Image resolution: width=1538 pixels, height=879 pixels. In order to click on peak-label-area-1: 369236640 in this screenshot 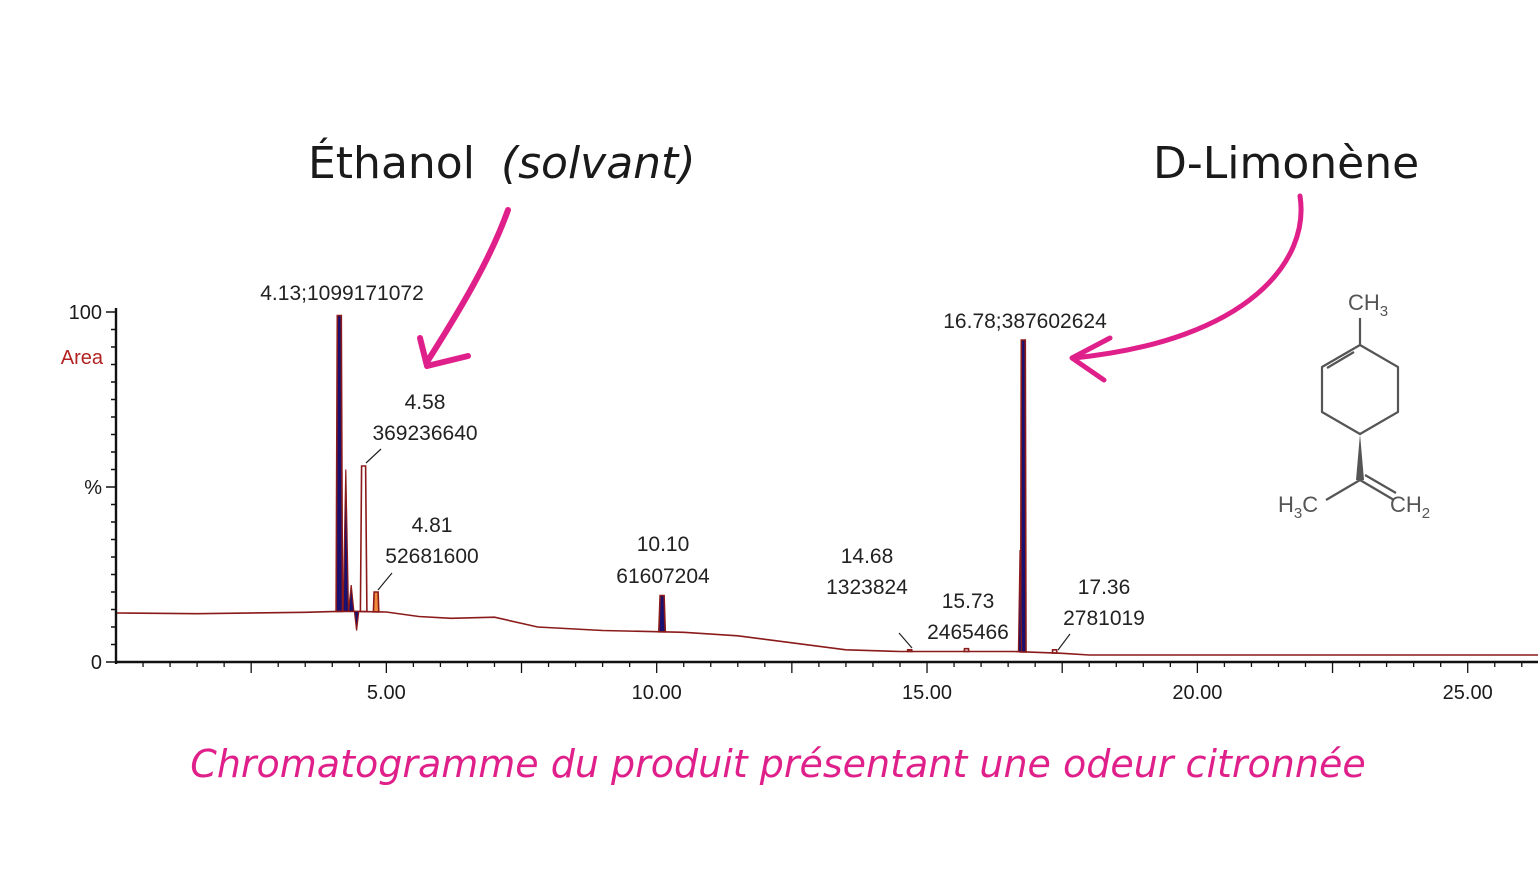, I will do `click(424, 433)`.